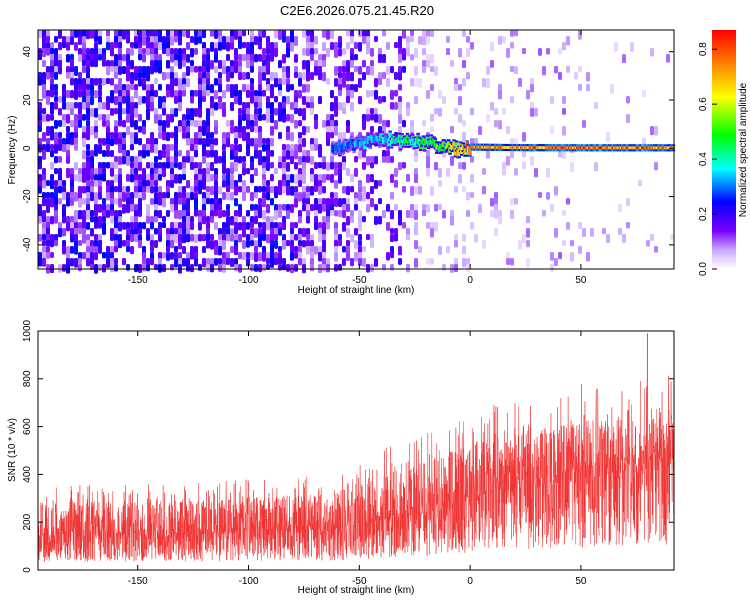 The height and width of the screenshot is (600, 750). I want to click on spectrogram-y-tick-label: -40, so click(27, 244).